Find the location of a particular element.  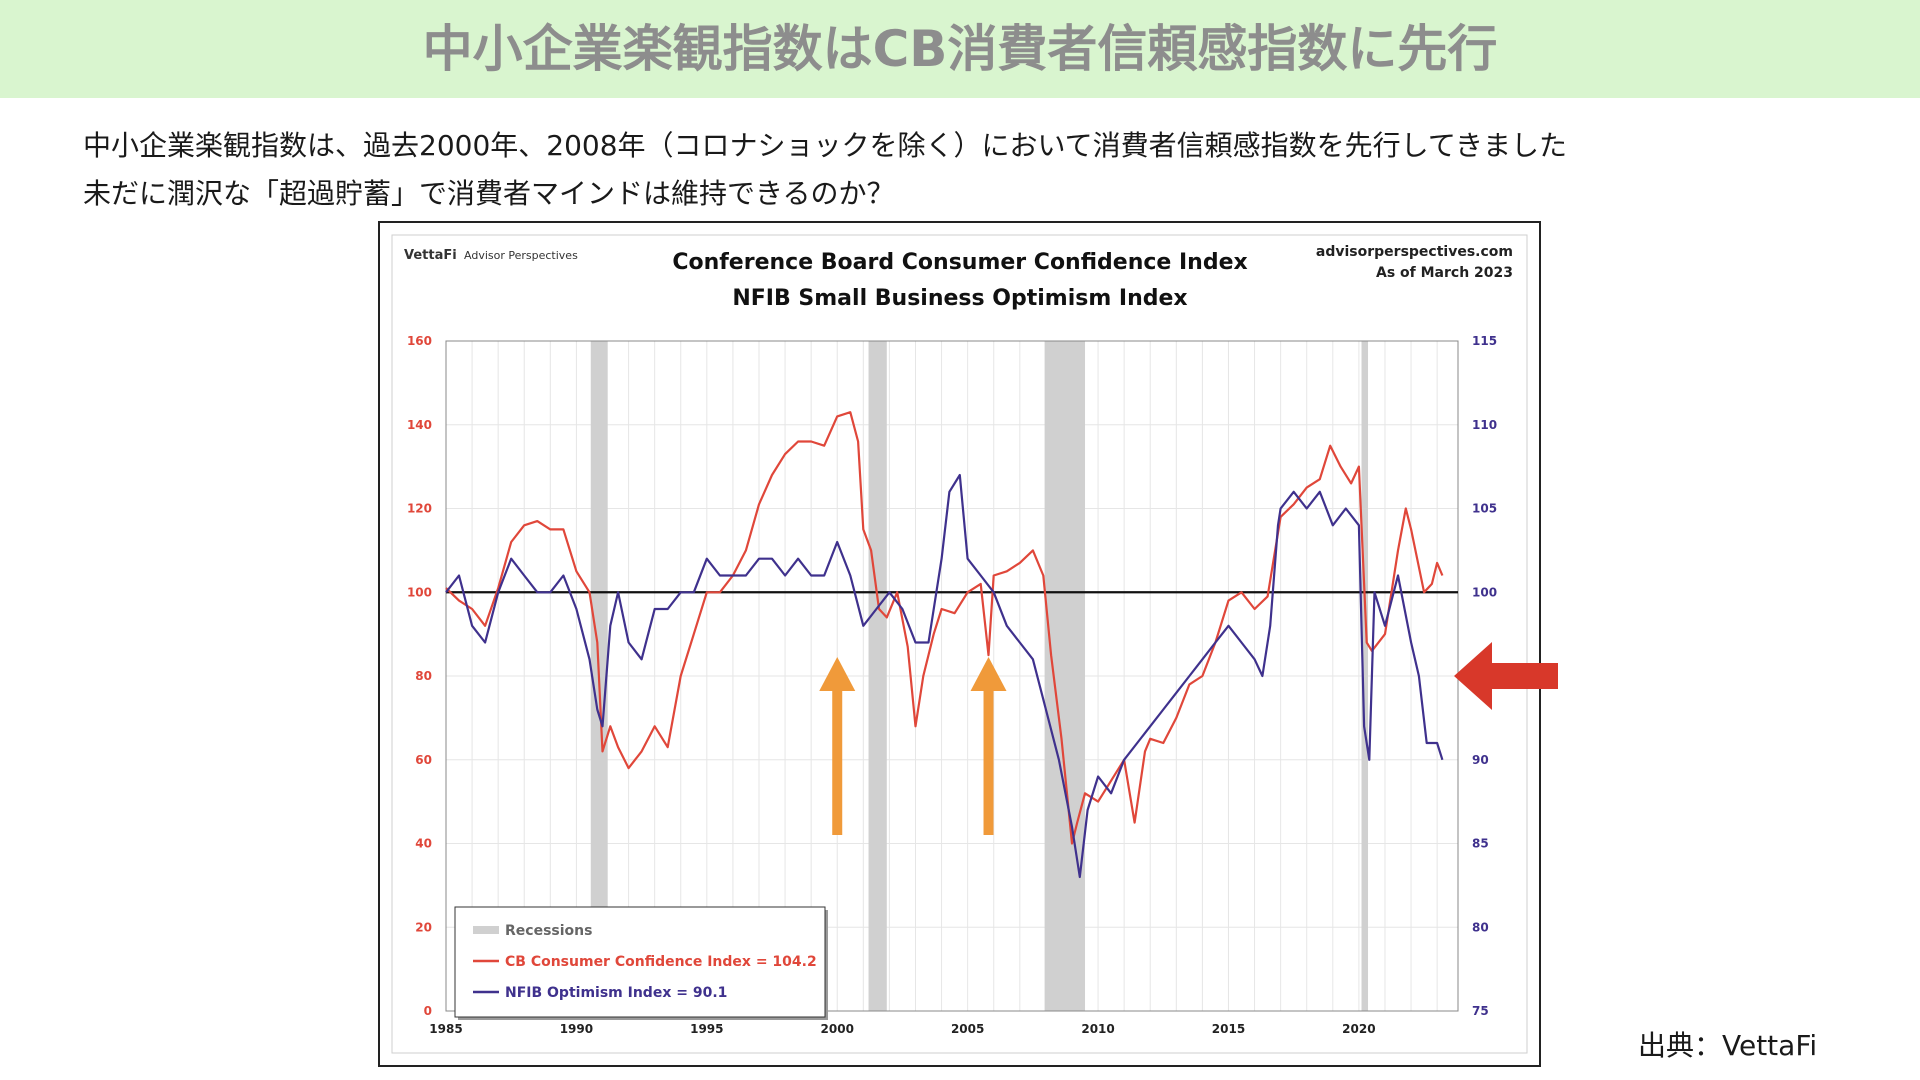

legend-label-recessions: Recessions is located at coordinates (548, 931).